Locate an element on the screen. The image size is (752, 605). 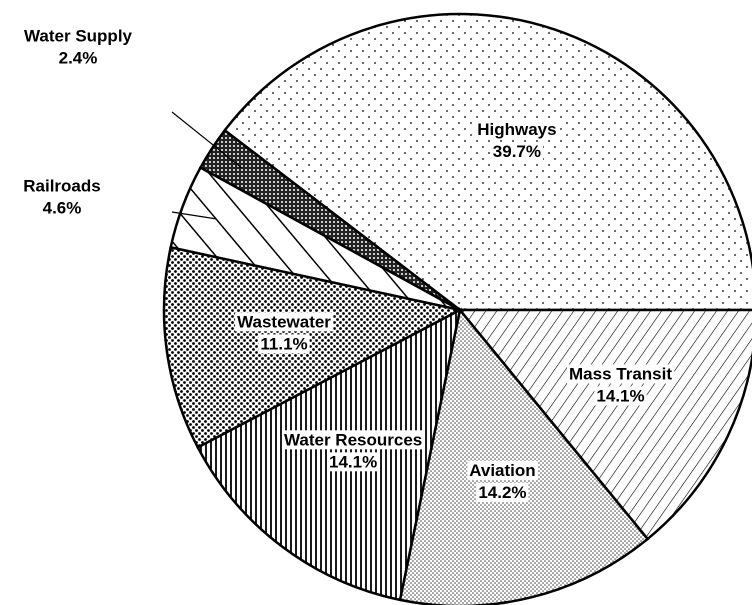
slice-label: Mass Transit is located at coordinates (620, 373).